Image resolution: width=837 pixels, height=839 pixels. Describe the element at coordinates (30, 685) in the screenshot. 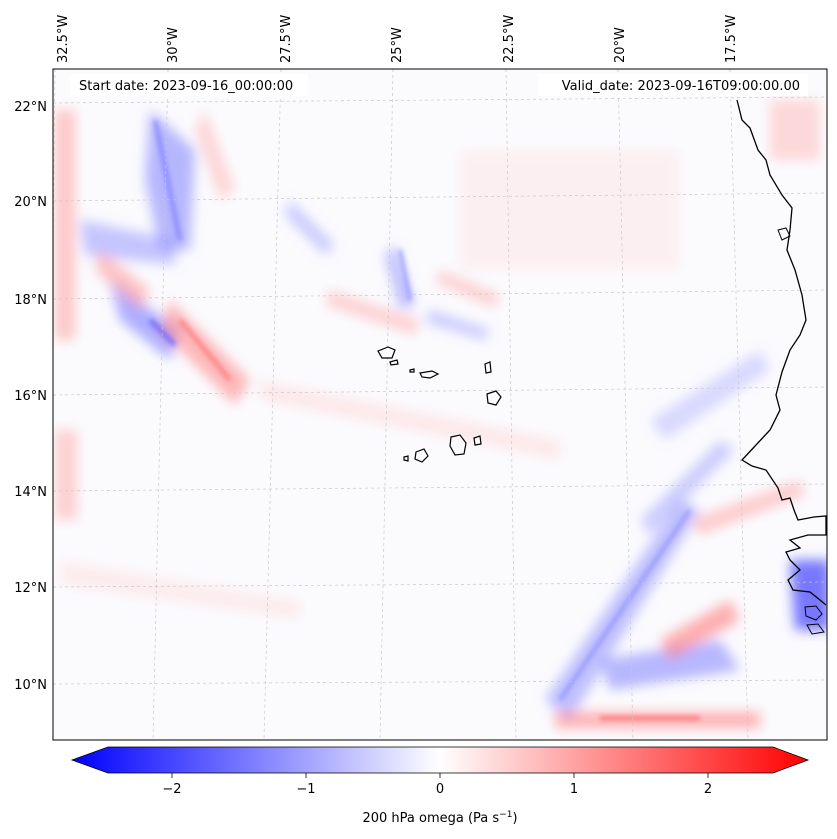

I see `lat-label-10n: 10°N` at that location.